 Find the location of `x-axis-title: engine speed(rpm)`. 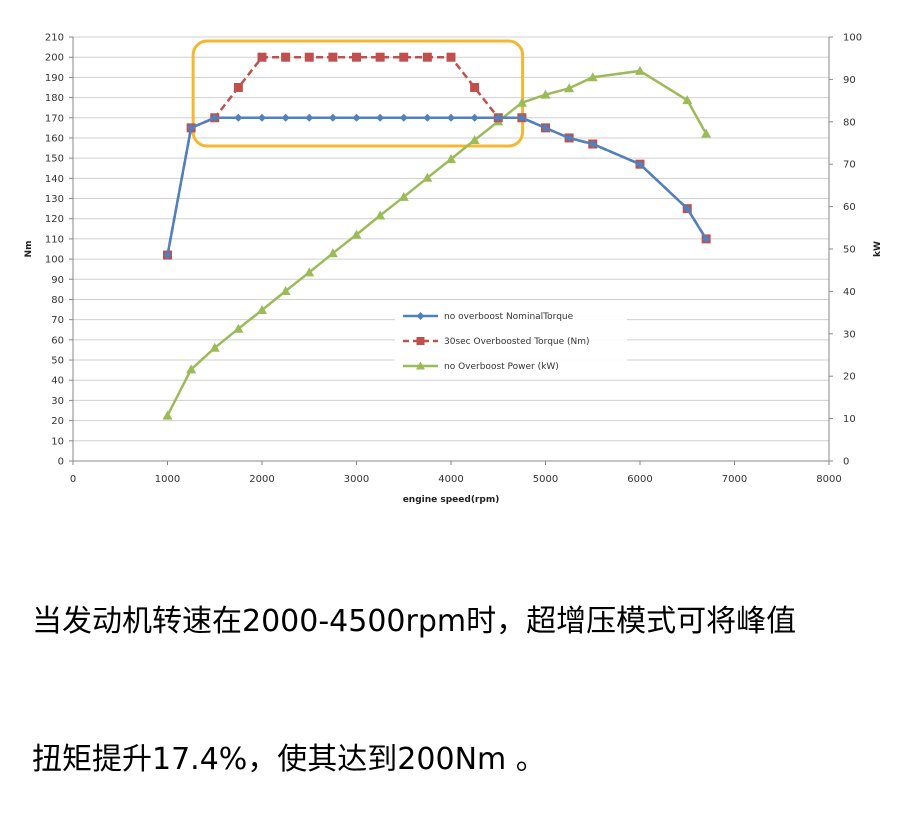

x-axis-title: engine speed(rpm) is located at coordinates (451, 500).